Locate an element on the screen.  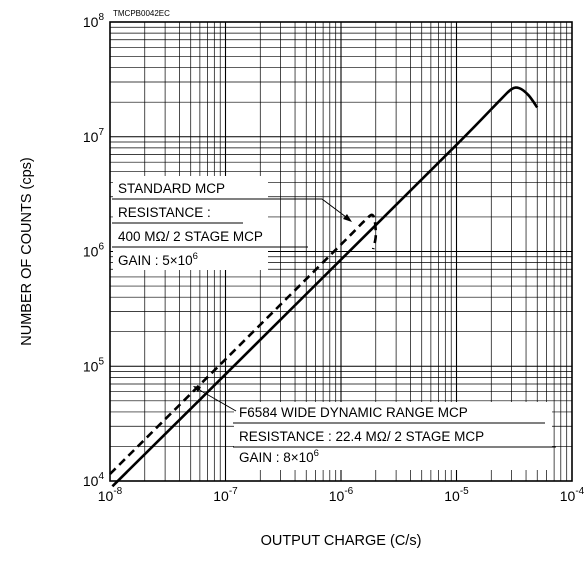
annotation-line: GAIN : 8×106 is located at coordinates (279, 456).